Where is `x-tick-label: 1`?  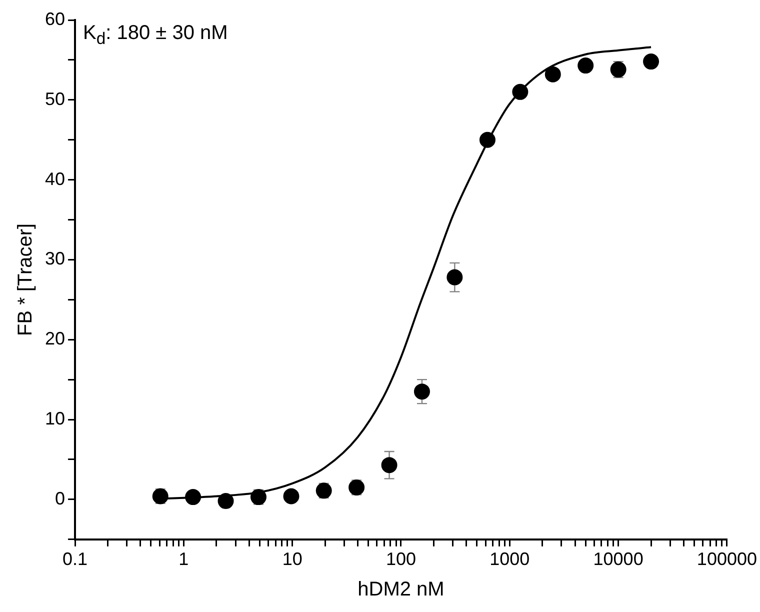
x-tick-label: 1 is located at coordinates (183, 559).